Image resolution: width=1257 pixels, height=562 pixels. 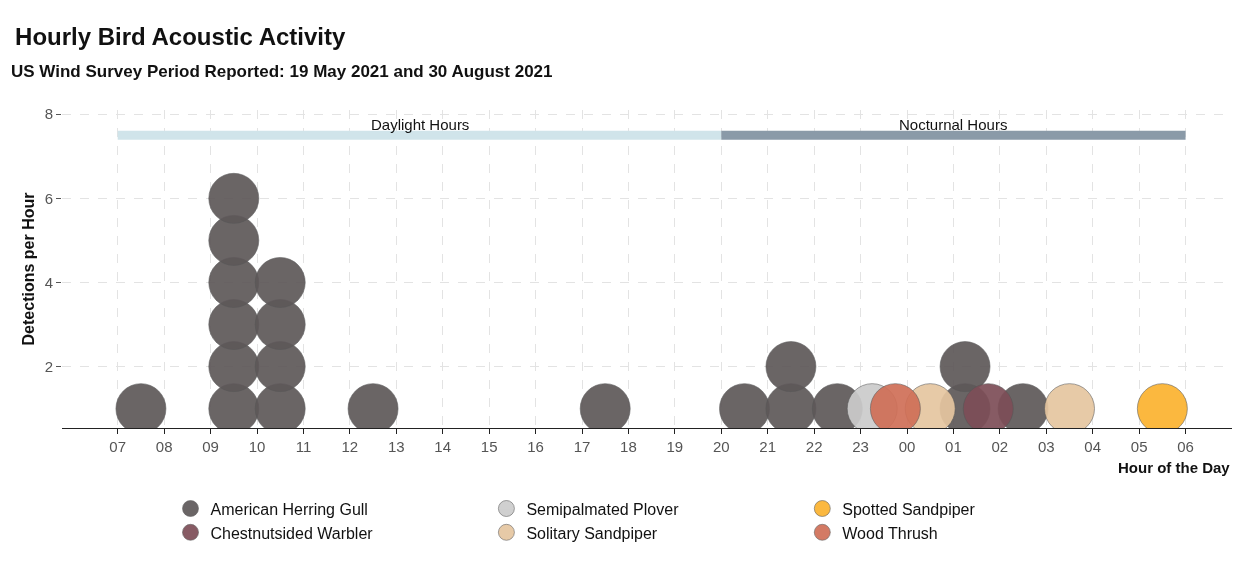 What do you see at coordinates (48, 198) in the screenshot?
I see `y-tick-label: 6` at bounding box center [48, 198].